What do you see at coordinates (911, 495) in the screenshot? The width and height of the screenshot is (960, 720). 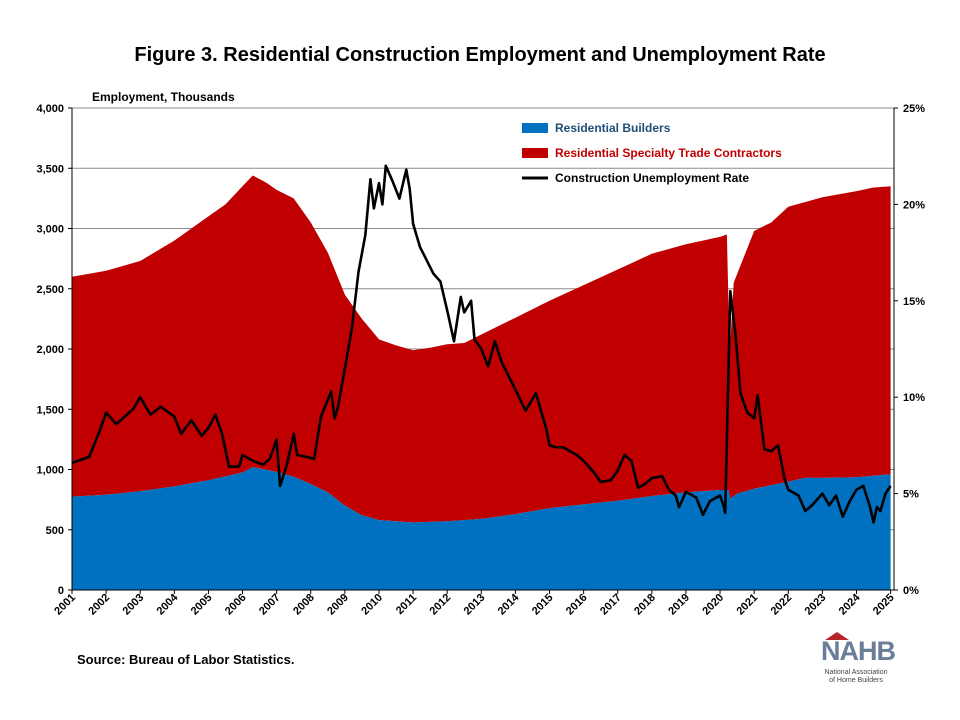 I see `y2-tick-label: 5%` at bounding box center [911, 495].